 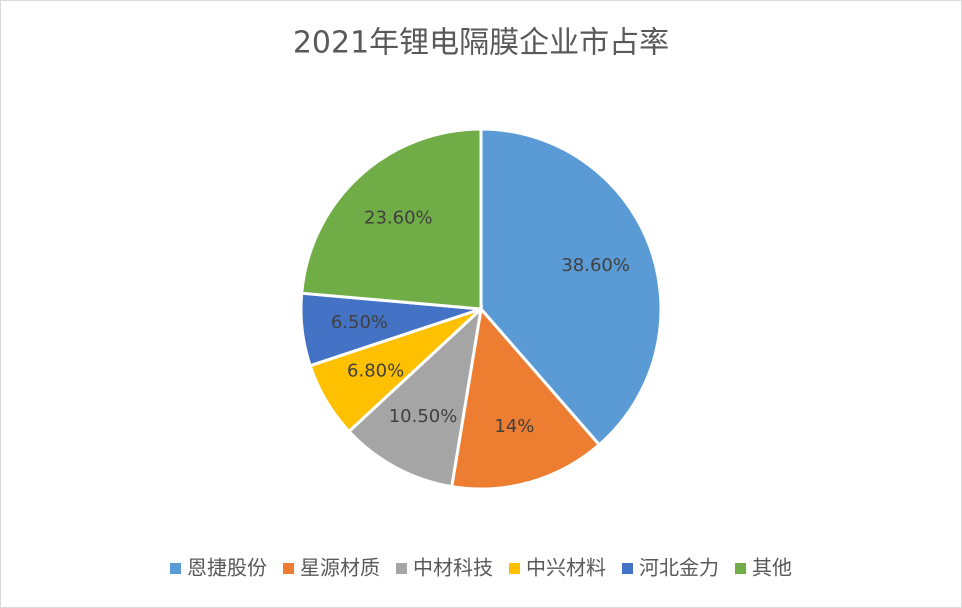 I want to click on chart-title: 2021年锂电隔膜企业市占率, so click(x=481, y=43).